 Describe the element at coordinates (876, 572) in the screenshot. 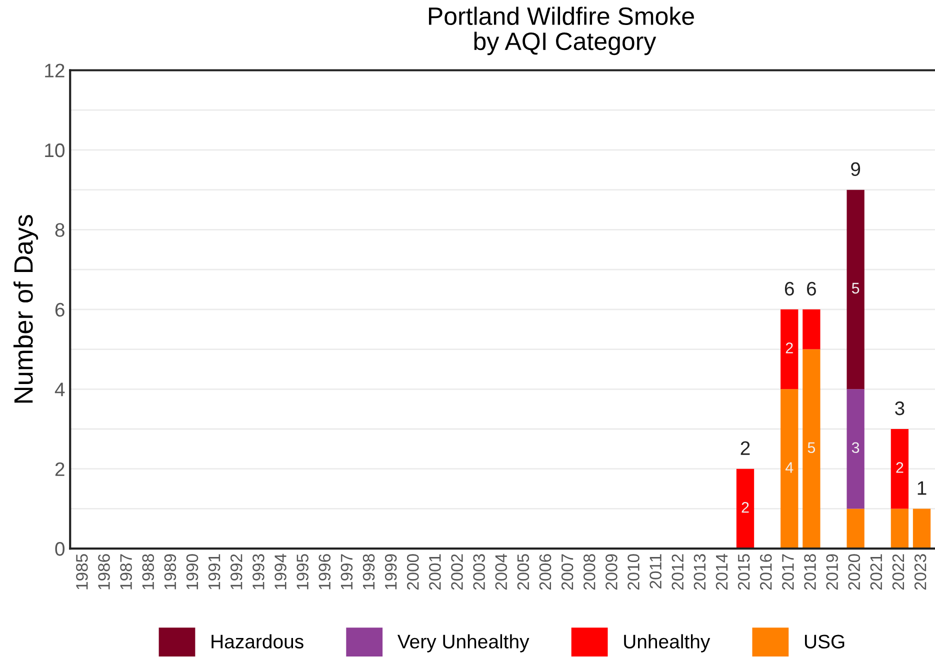

I see `x-tick-label: 2021` at that location.